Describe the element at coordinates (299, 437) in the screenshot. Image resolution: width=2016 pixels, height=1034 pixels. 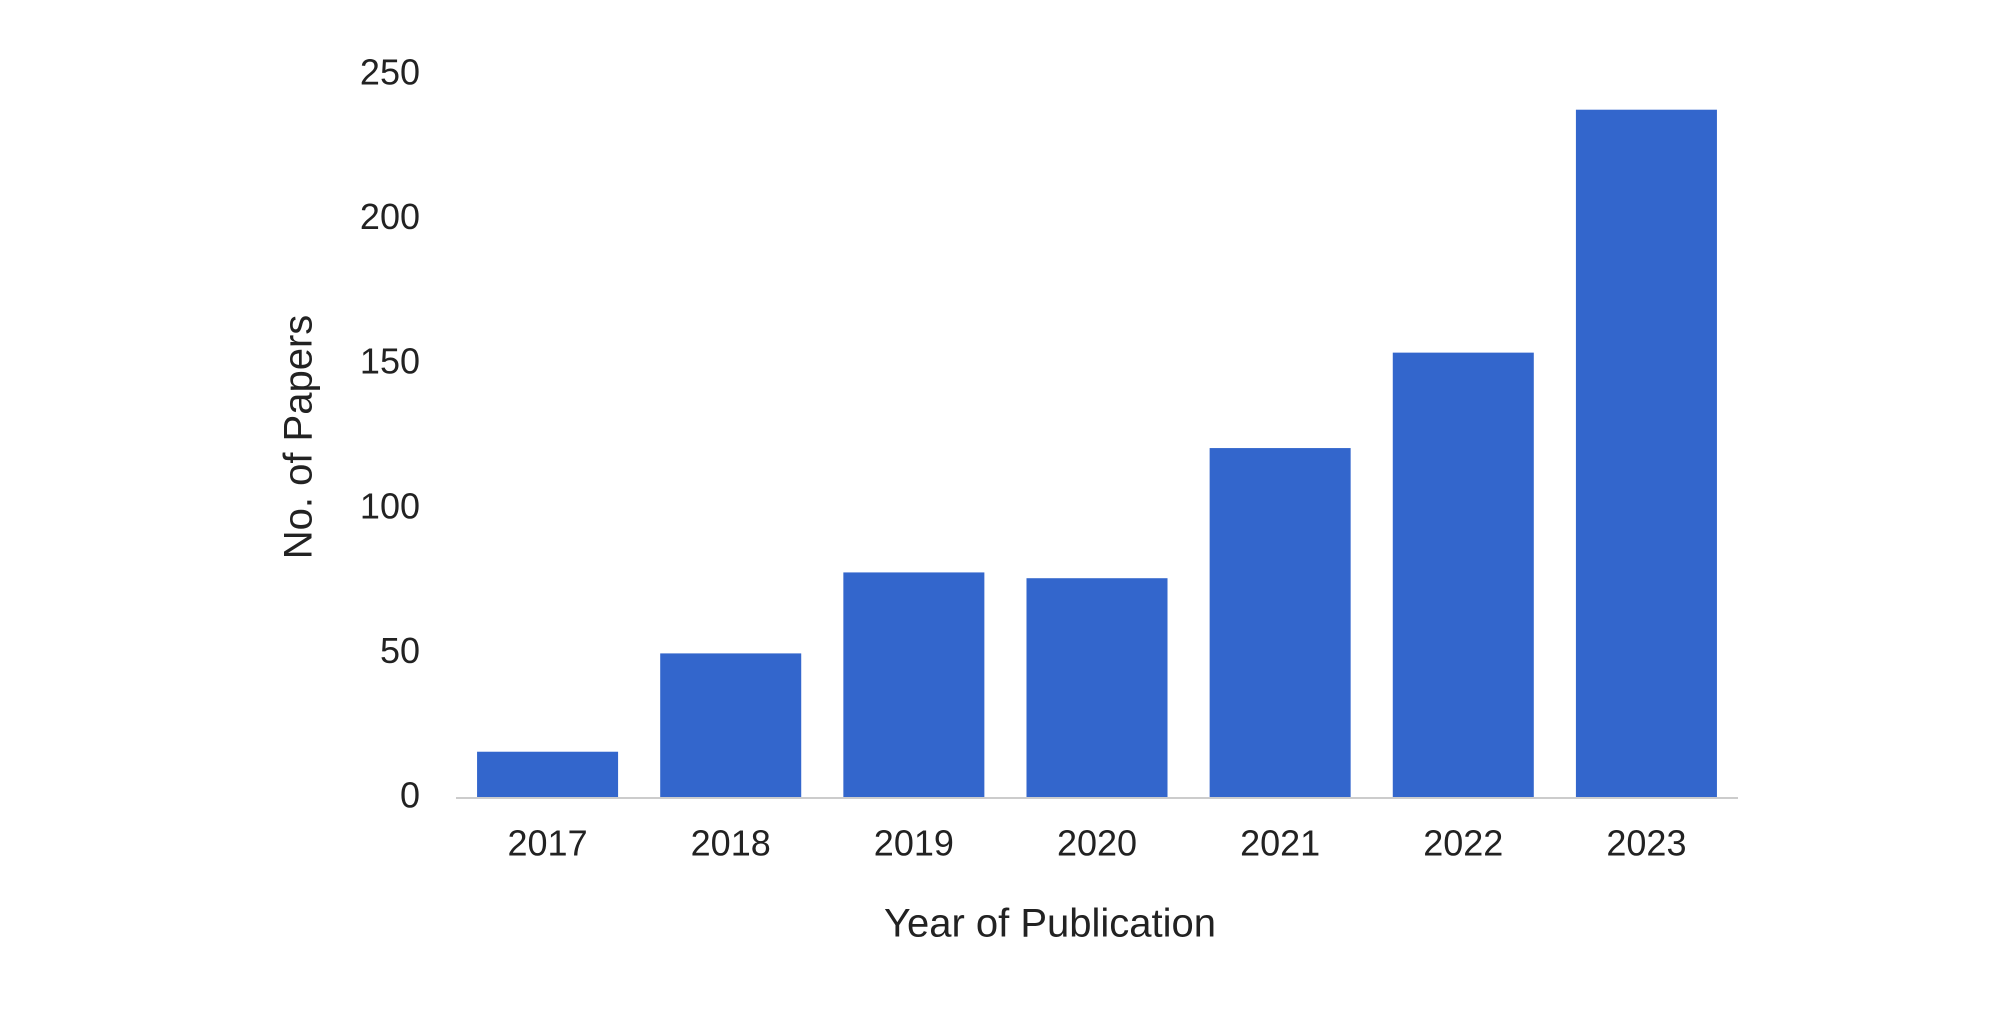
I see `y-axis-title: No. of Papers` at that location.